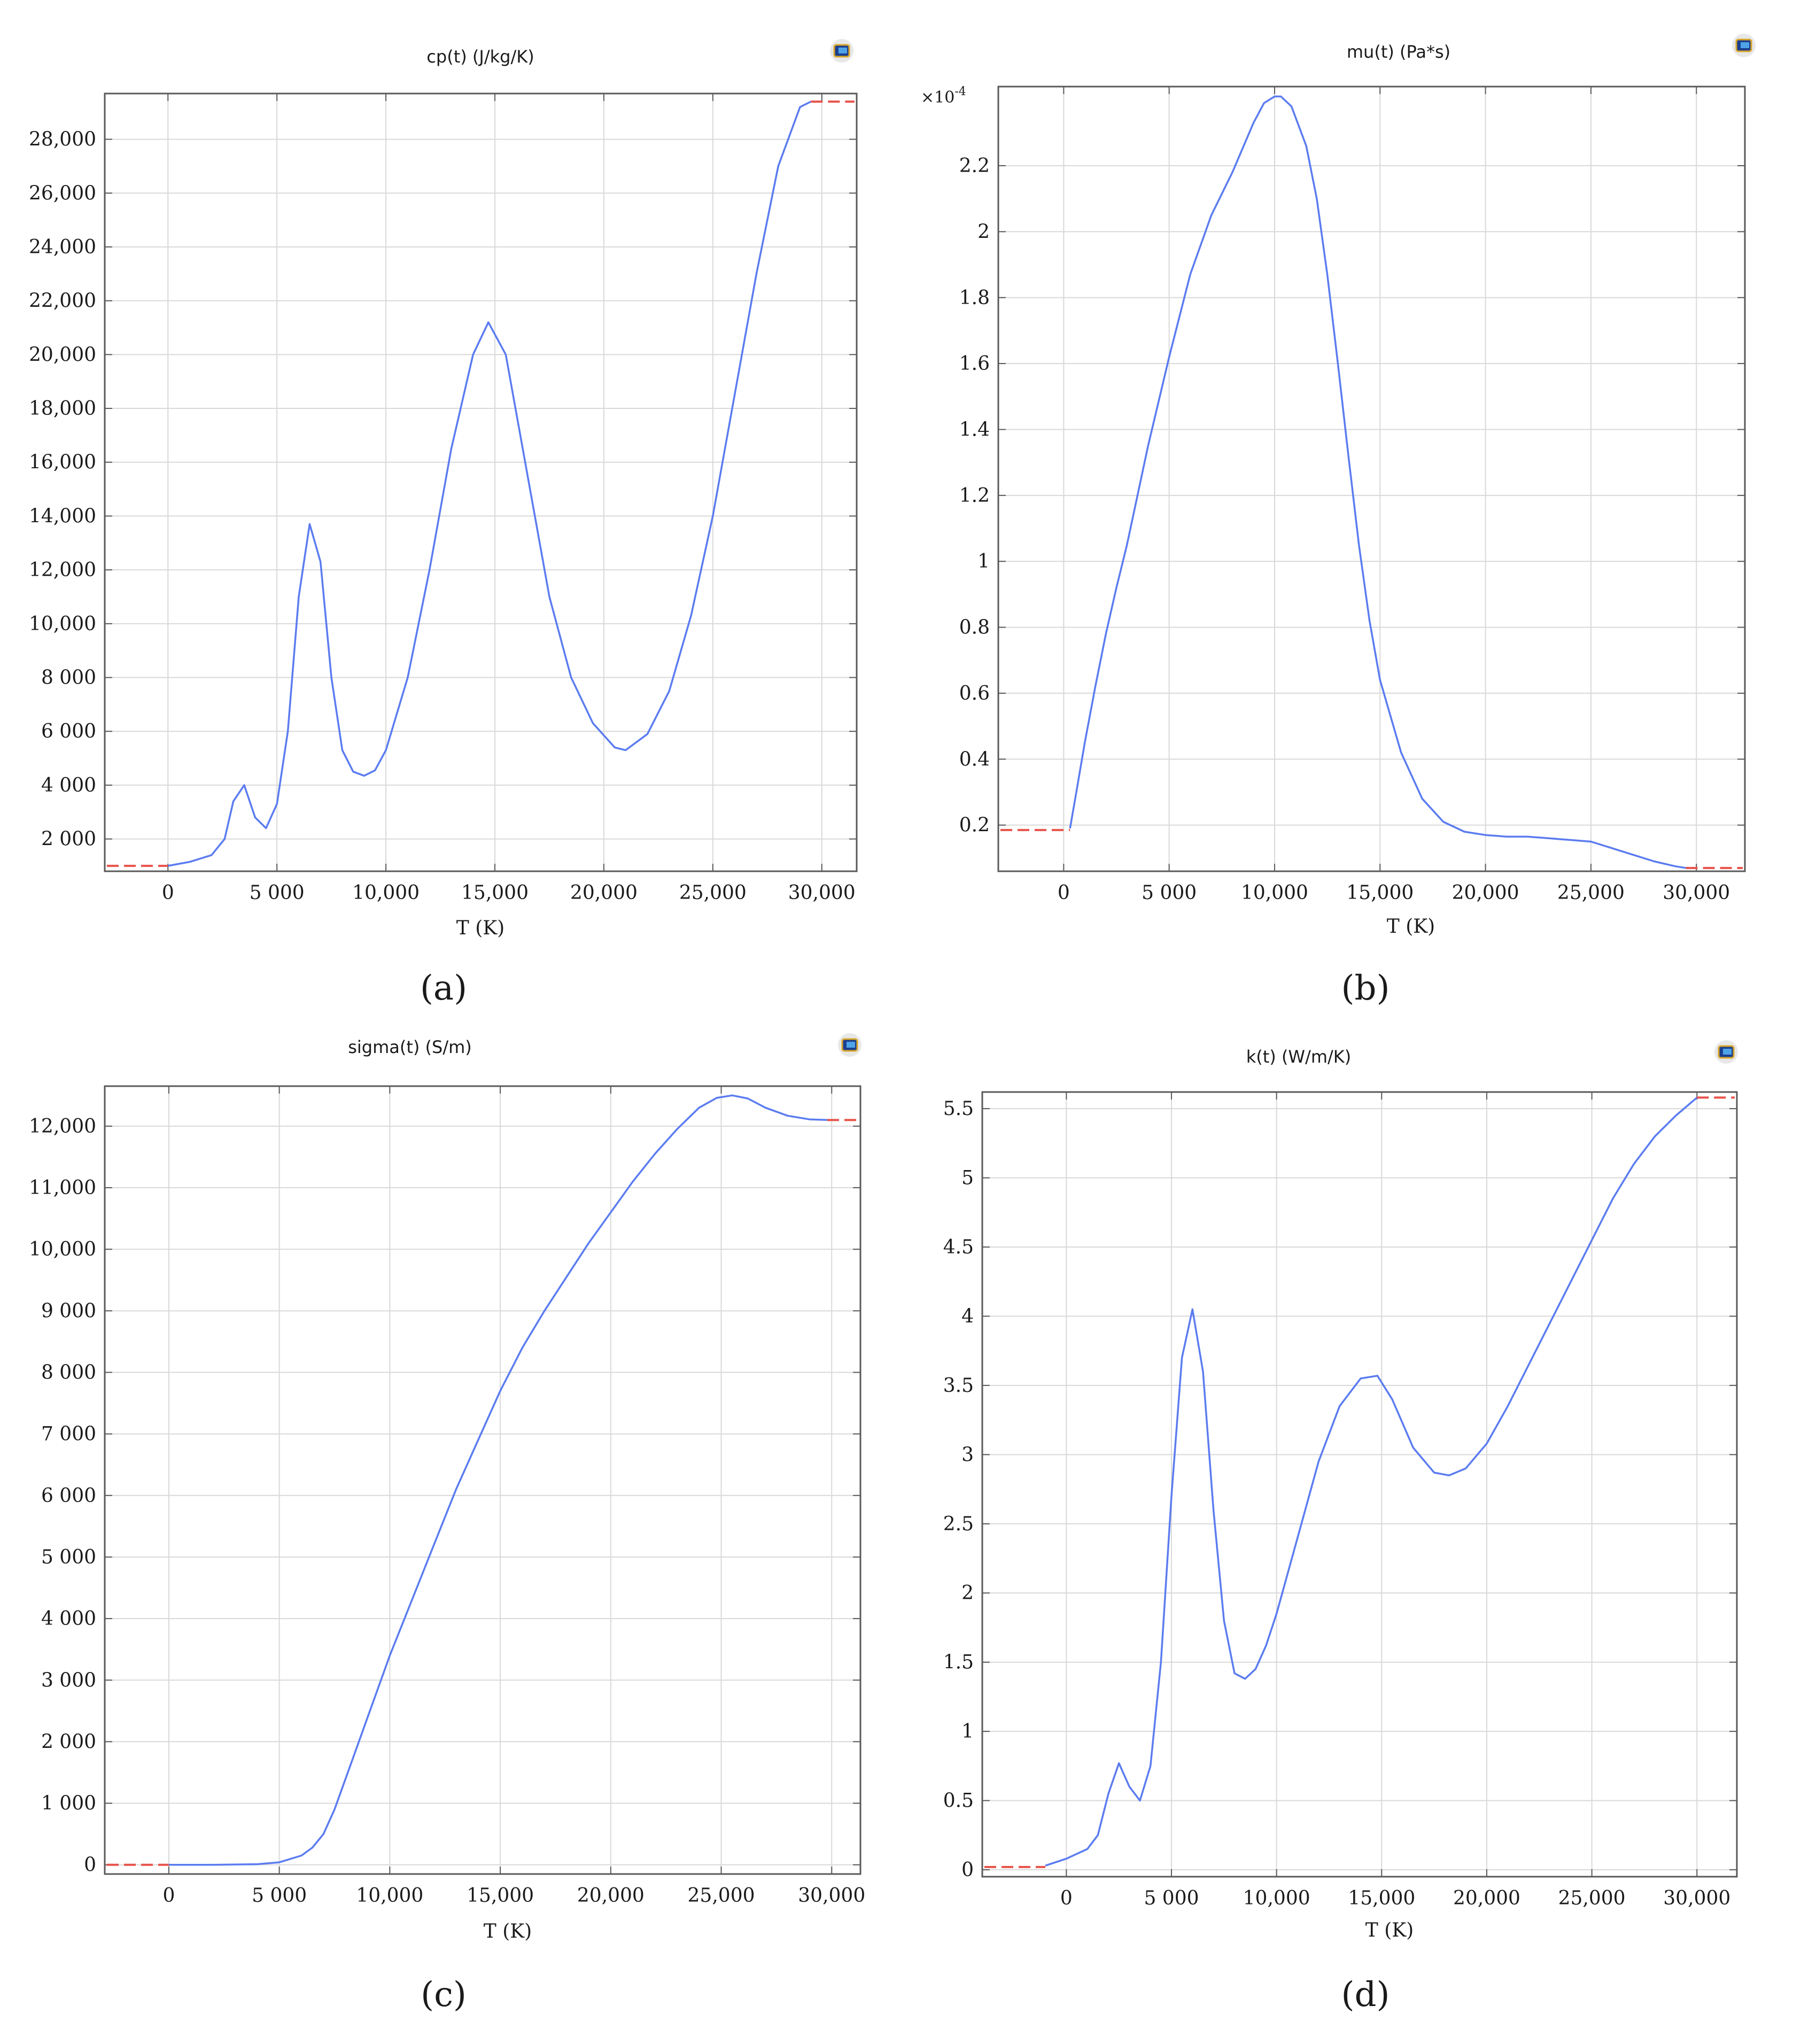  What do you see at coordinates (62, 463) in the screenshot?
I see `y-tick-label: 16,000` at bounding box center [62, 463].